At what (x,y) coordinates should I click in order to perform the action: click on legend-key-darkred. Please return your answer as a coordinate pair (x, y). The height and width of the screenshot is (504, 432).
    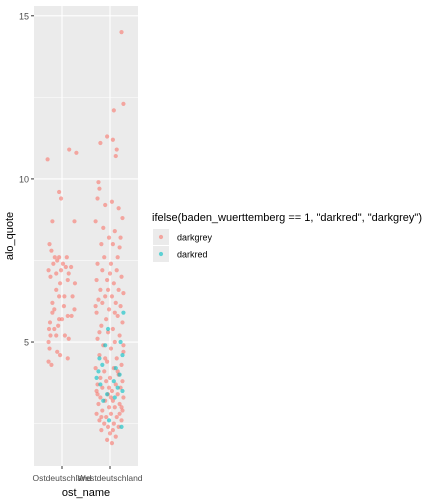
    Looking at the image, I should click on (161, 254).